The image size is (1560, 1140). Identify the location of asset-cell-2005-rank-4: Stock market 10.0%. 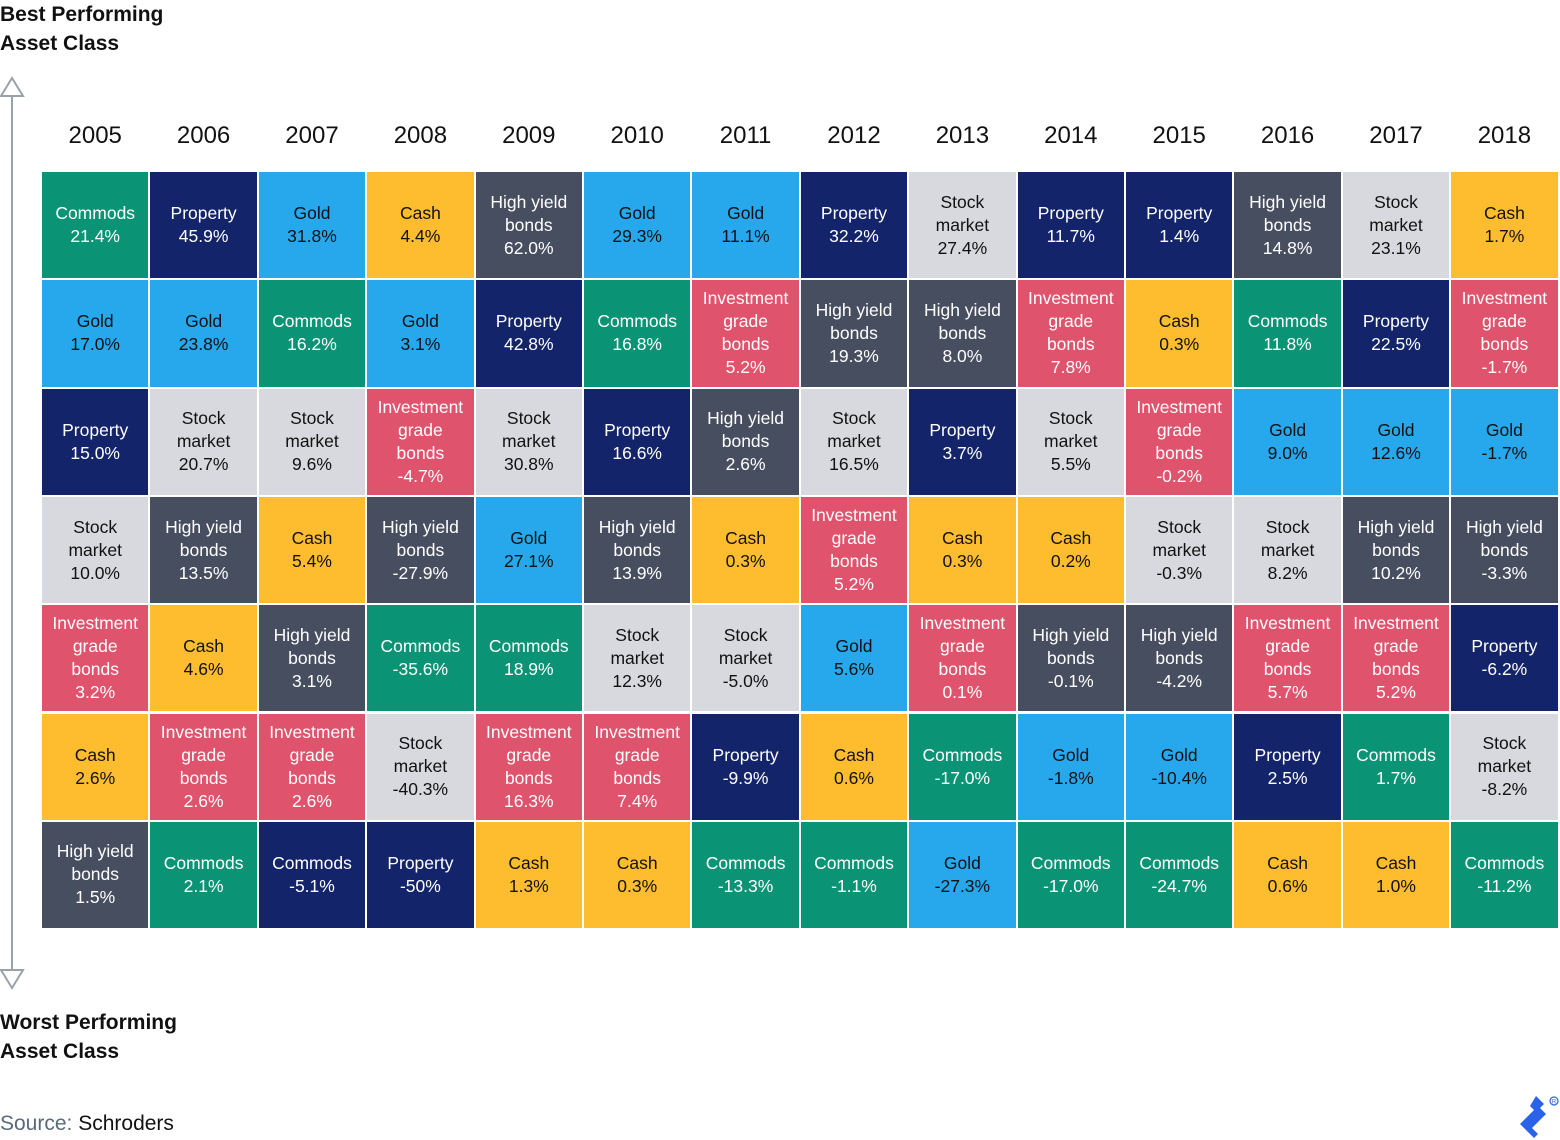
(95, 550).